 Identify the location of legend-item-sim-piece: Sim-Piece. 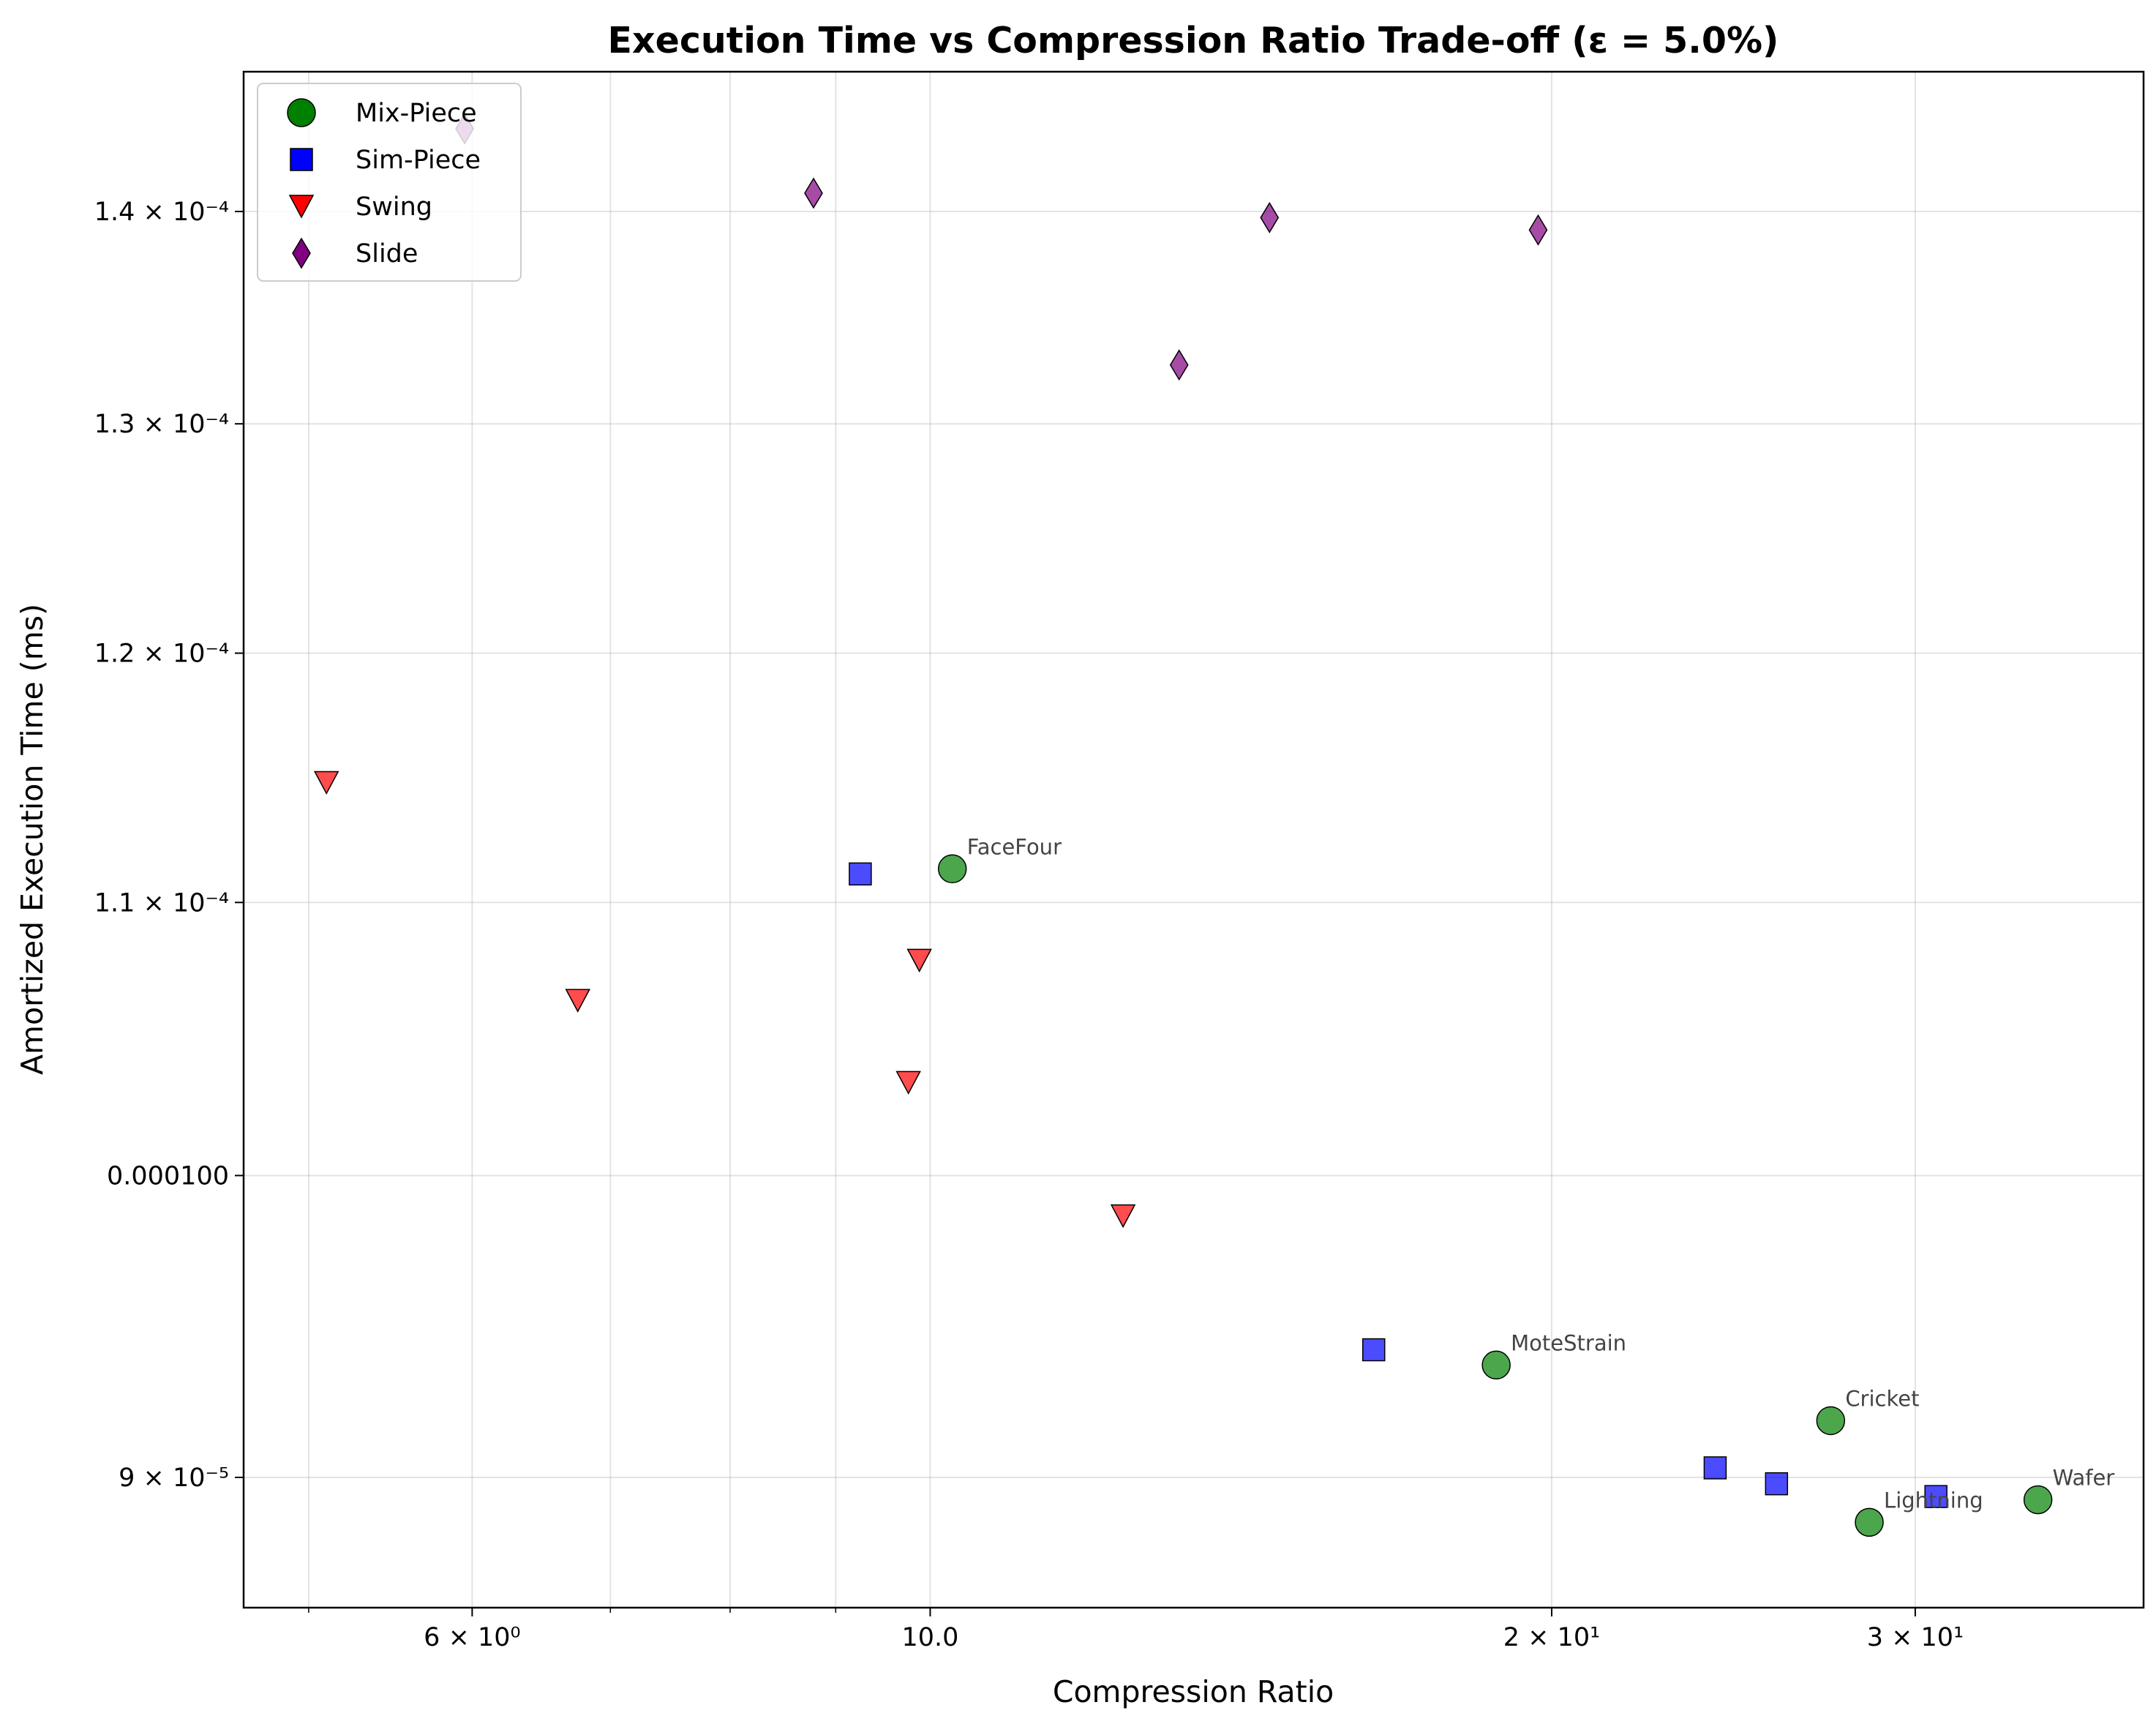
(385, 161).